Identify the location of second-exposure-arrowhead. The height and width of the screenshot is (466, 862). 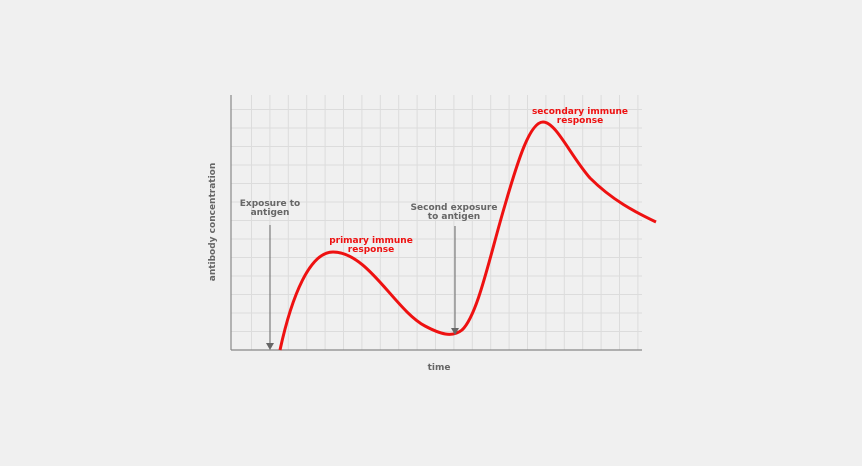
(455, 331).